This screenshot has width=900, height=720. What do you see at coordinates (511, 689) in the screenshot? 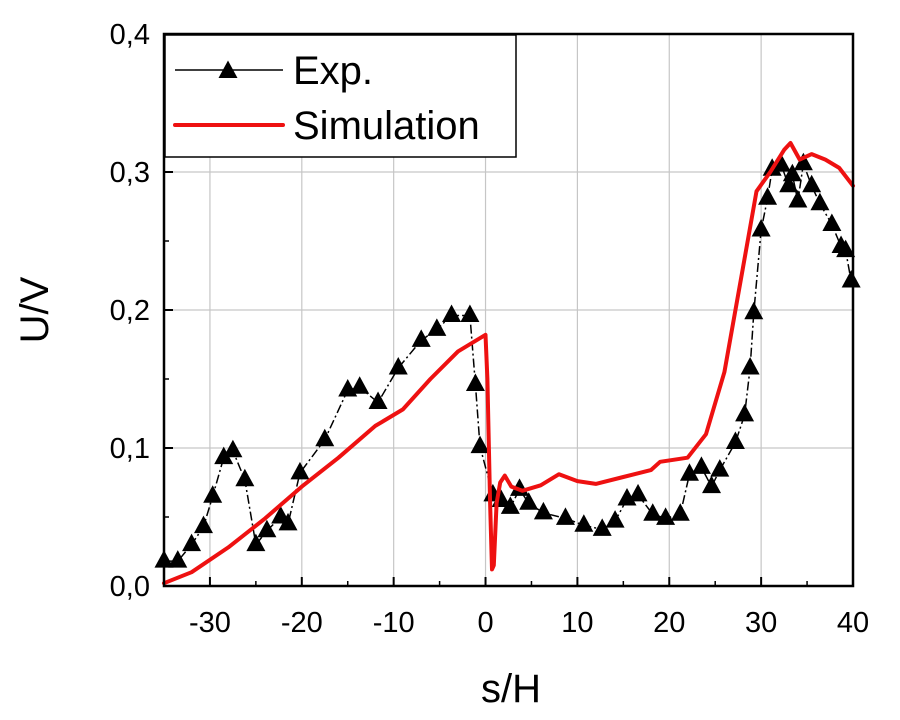
I see `x-axis-title: s/H` at bounding box center [511, 689].